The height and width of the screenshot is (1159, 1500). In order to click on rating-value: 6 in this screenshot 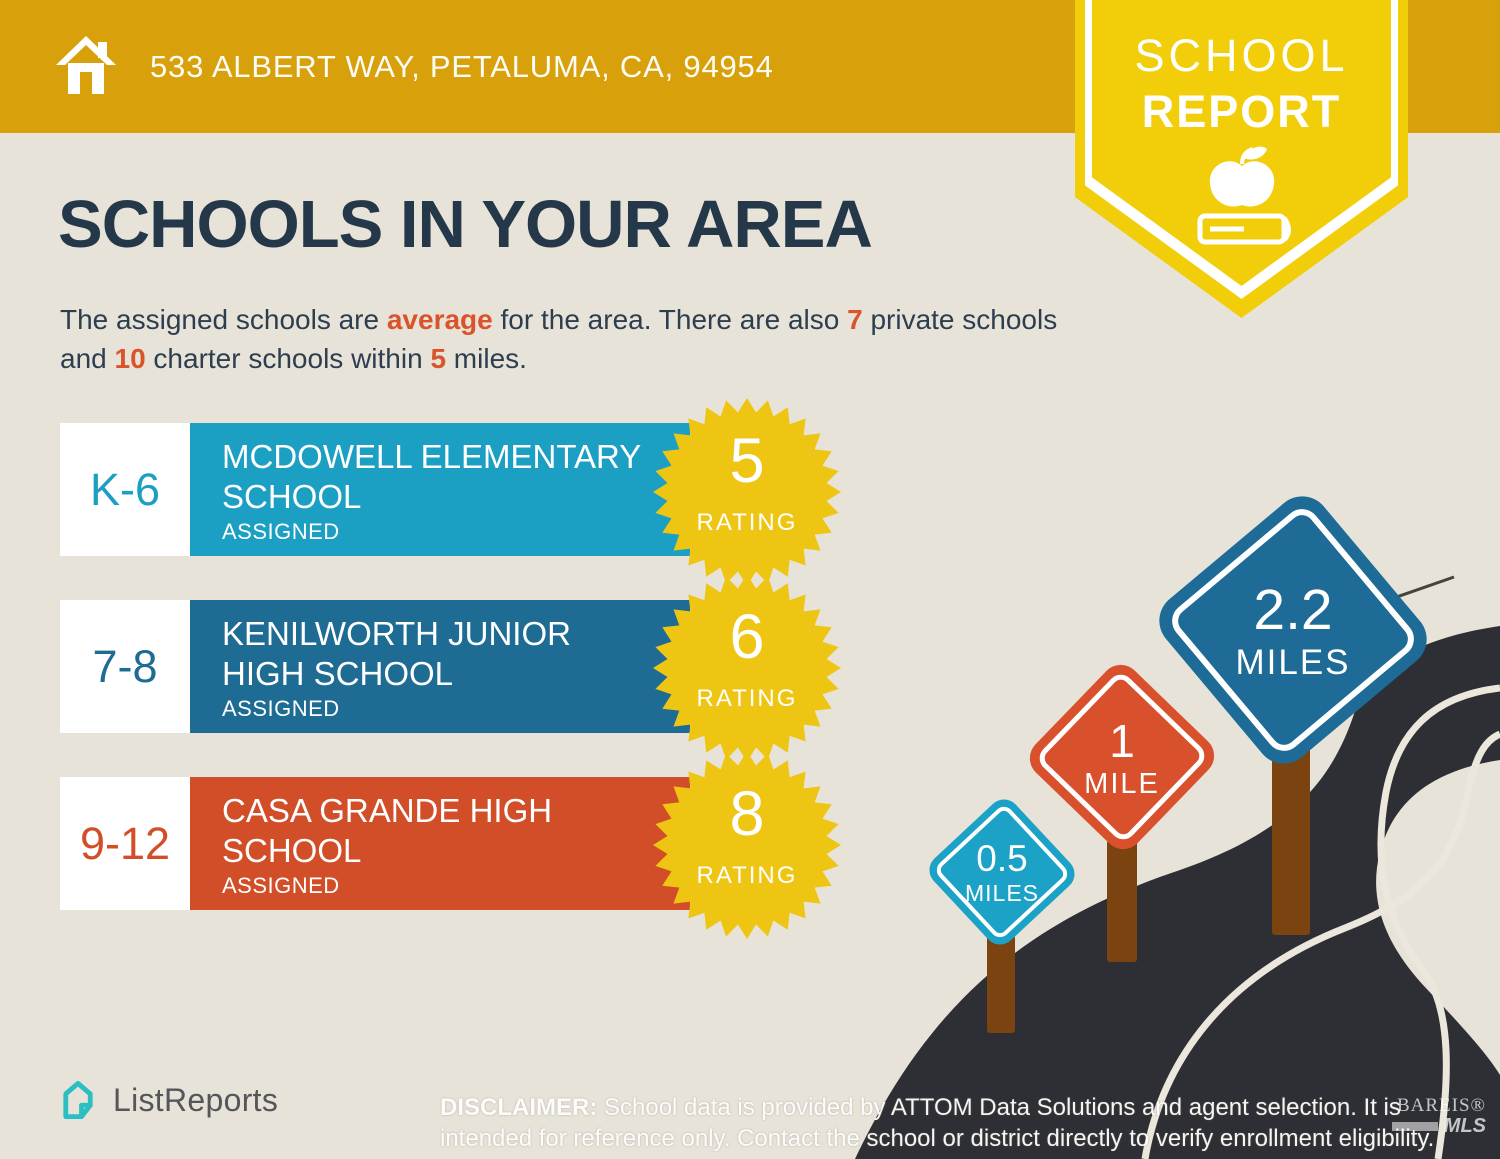, I will do `click(747, 637)`.